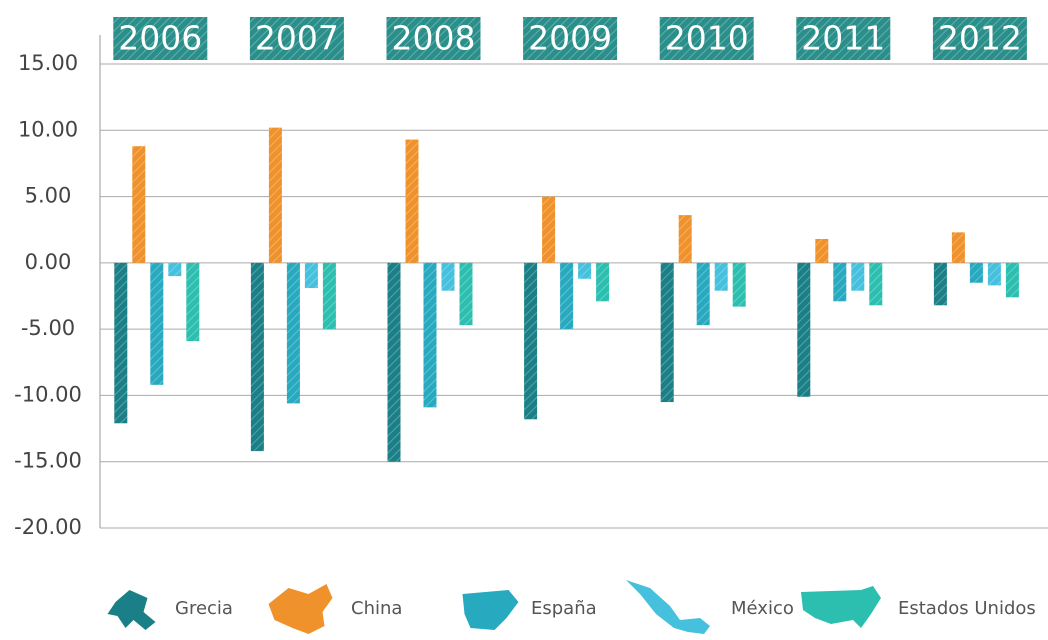 The image size is (1048, 640). Describe the element at coordinates (48, 129) in the screenshot. I see `y-tick-label: 10.00` at that location.